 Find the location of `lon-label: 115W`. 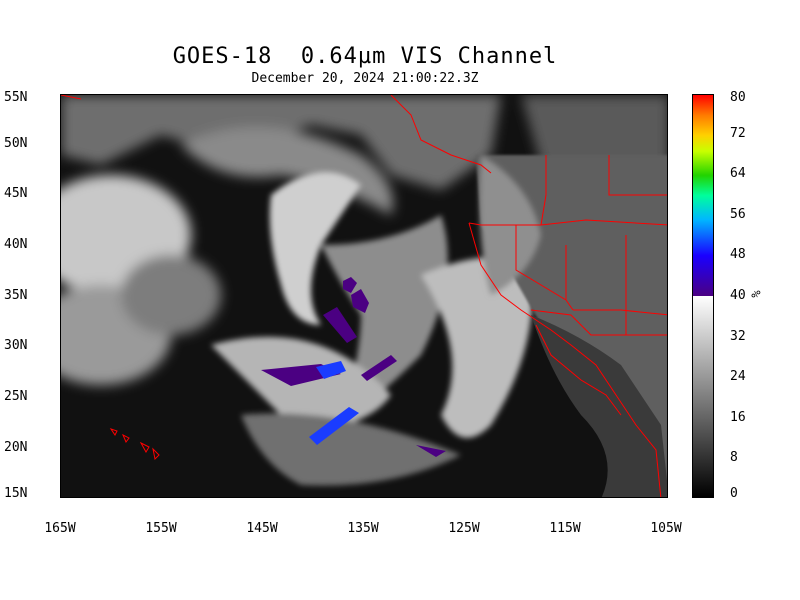

lon-label: 115W is located at coordinates (565, 528).